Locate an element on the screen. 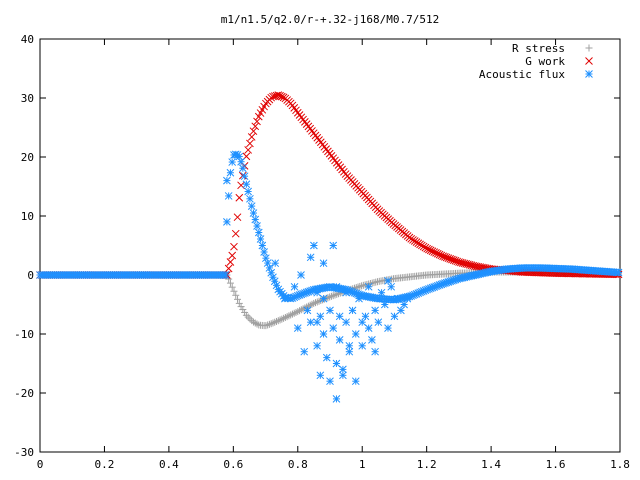 Image resolution: width=640 pixels, height=480 pixels. x-tick-label: 0.2 is located at coordinates (105, 464).